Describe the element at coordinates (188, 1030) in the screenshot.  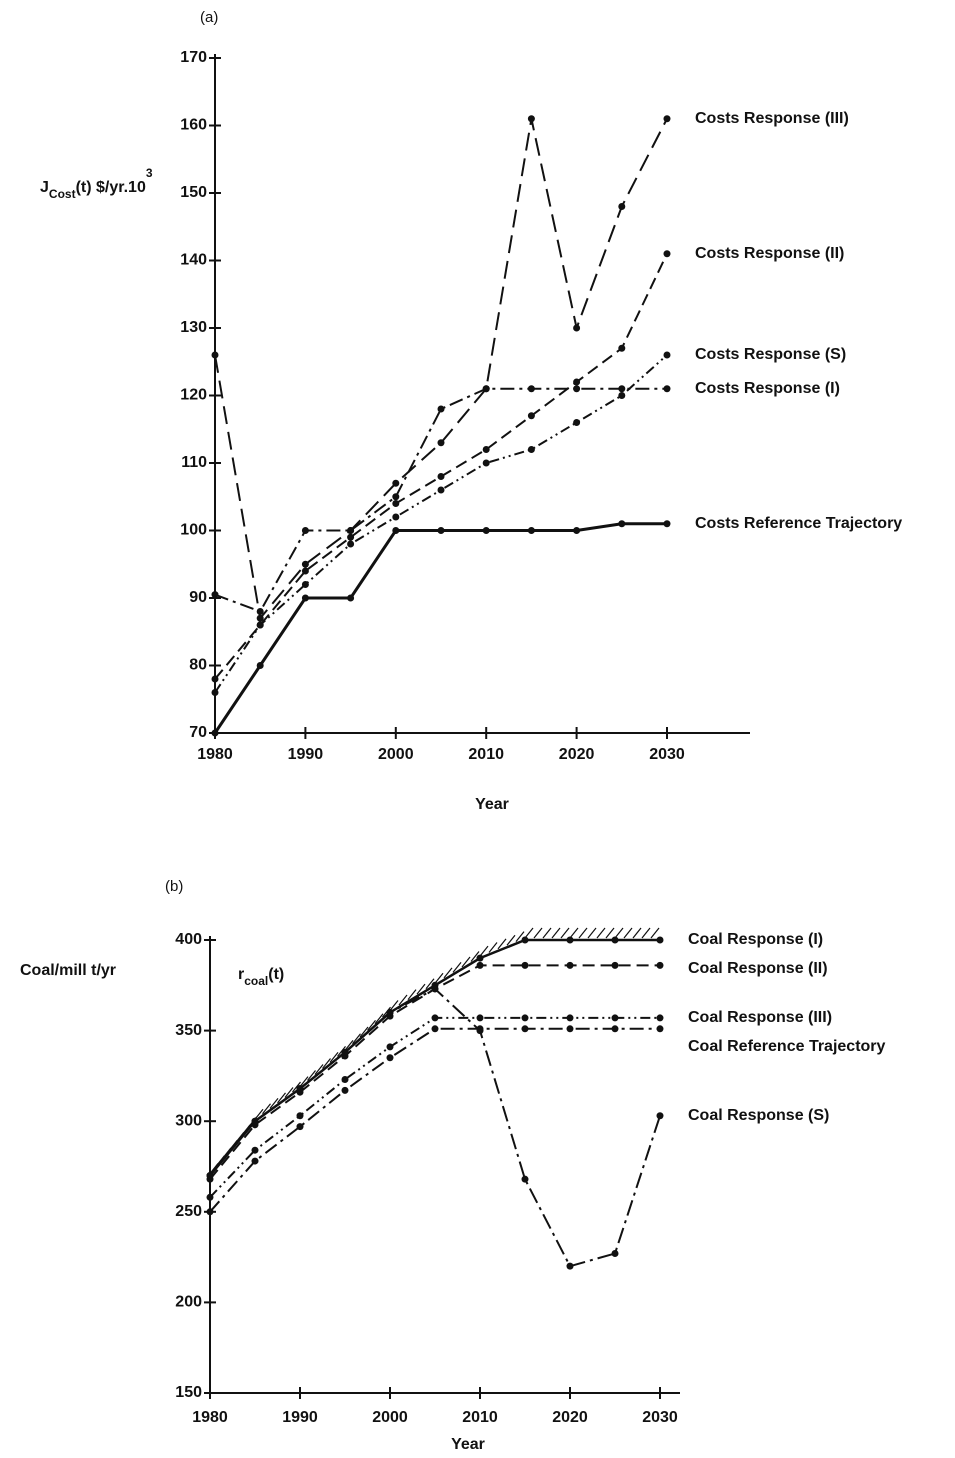
I see `y-tick-label: 350` at that location.